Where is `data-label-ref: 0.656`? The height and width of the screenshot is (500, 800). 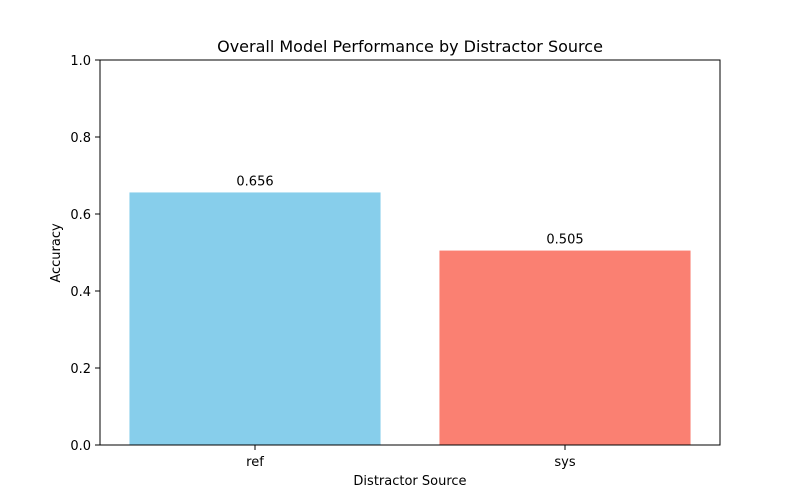
data-label-ref: 0.656 is located at coordinates (254, 181).